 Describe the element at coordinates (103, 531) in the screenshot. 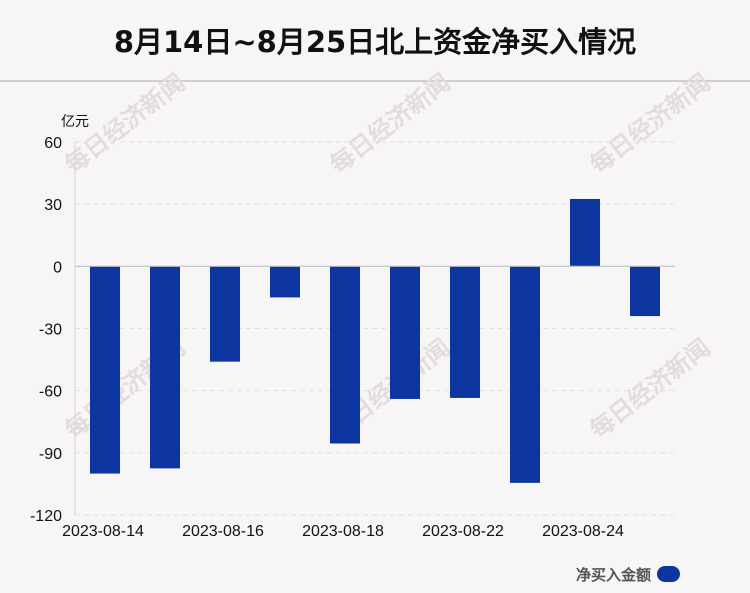

I see `x-tick-label: 2023-08-14` at that location.